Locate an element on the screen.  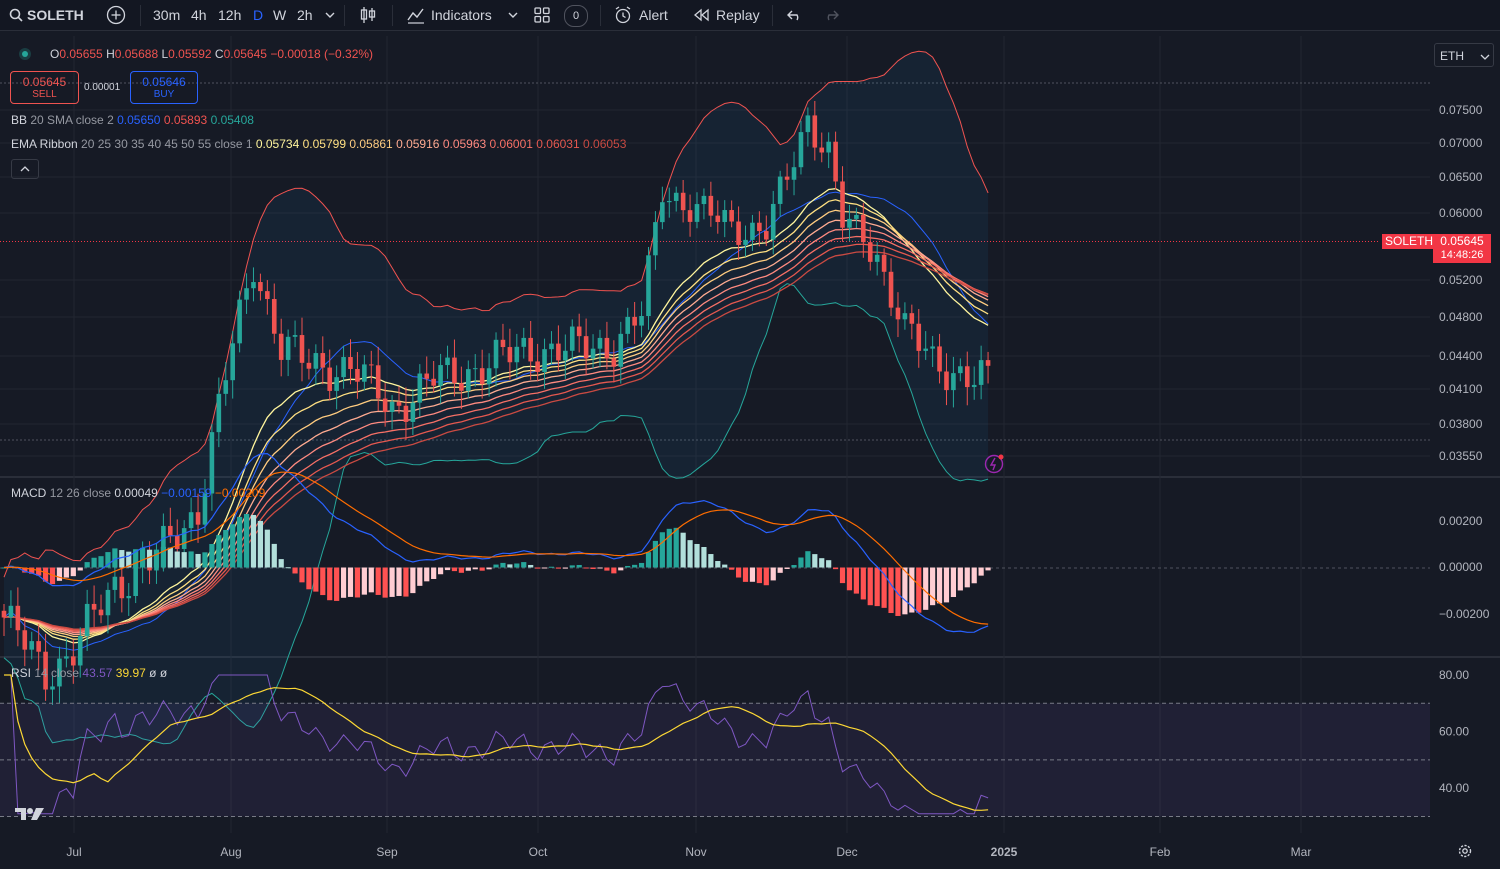
indicators-button: Indicators is located at coordinates (461, 15).